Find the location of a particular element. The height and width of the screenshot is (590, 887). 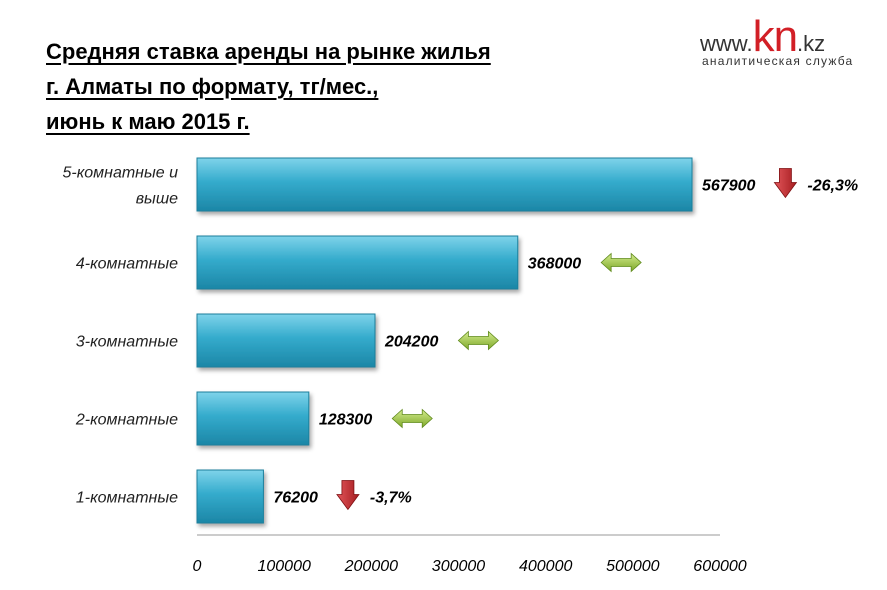

x-tick-labels: 0 100000 200000 300000 400000 500000 600000 is located at coordinates (470, 566).